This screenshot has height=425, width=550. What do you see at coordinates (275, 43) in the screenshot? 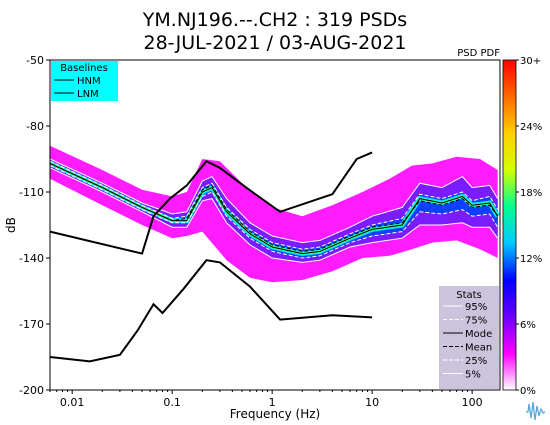
I see `chart-subtitle: 28-JUL-2021 / 03-AUG-2021` at bounding box center [275, 43].